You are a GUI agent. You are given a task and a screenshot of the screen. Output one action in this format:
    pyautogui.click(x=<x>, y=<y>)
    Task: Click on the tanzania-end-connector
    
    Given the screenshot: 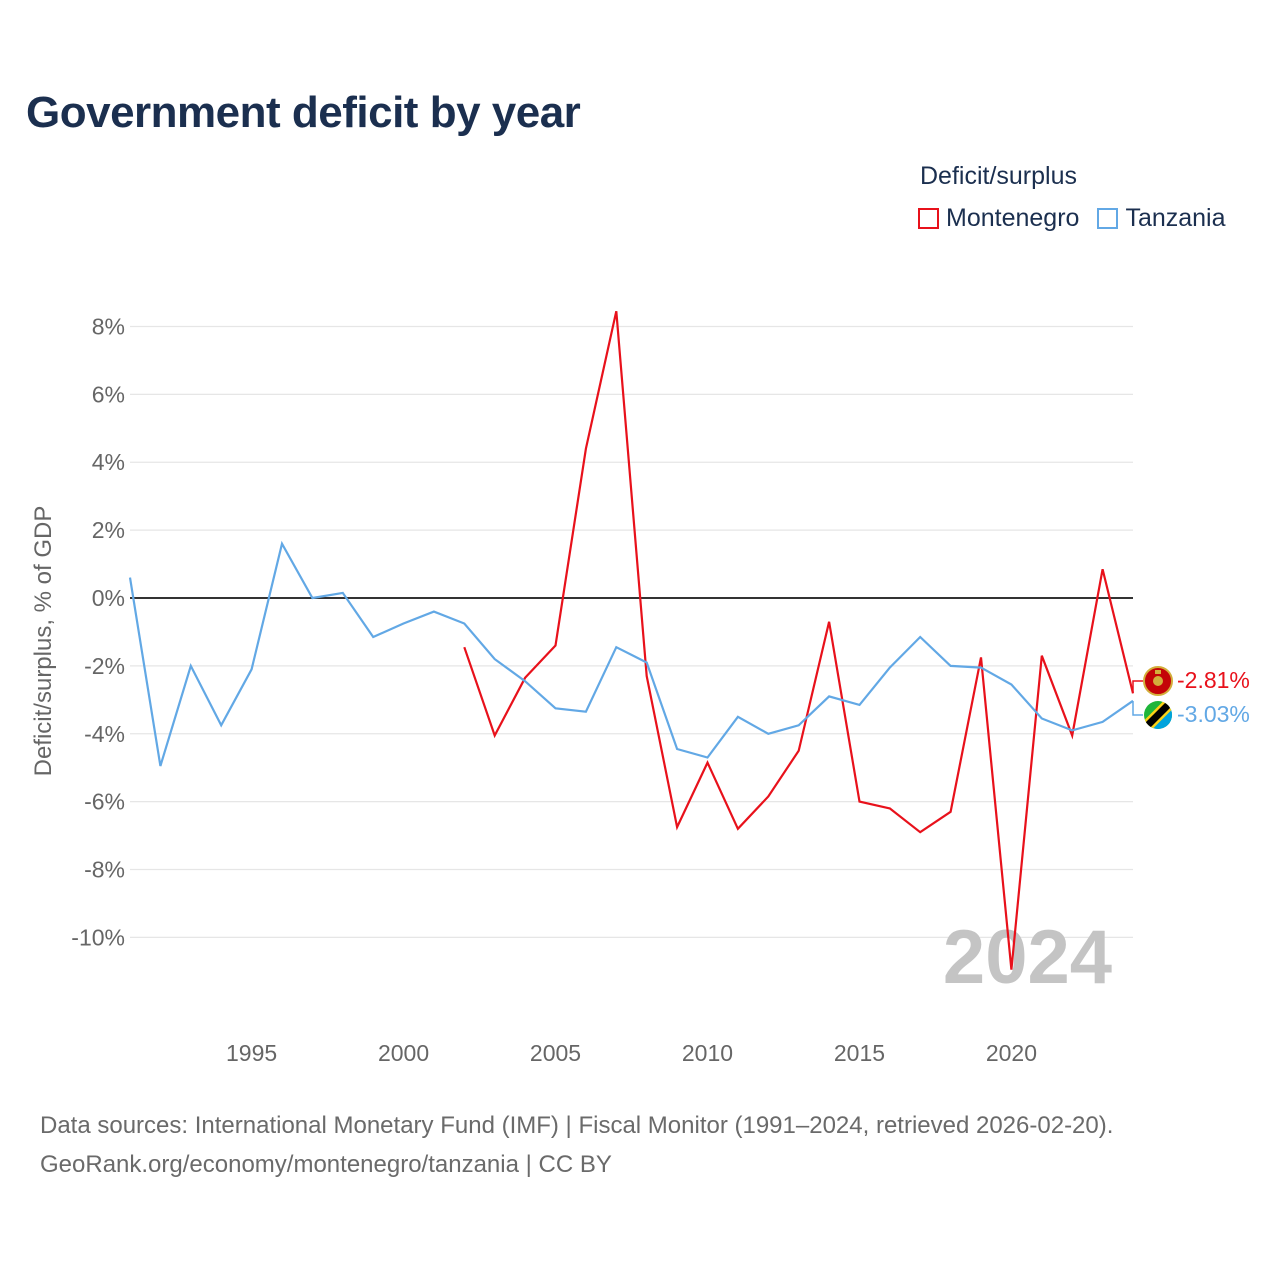 What is the action you would take?
    pyautogui.click(x=1137, y=708)
    